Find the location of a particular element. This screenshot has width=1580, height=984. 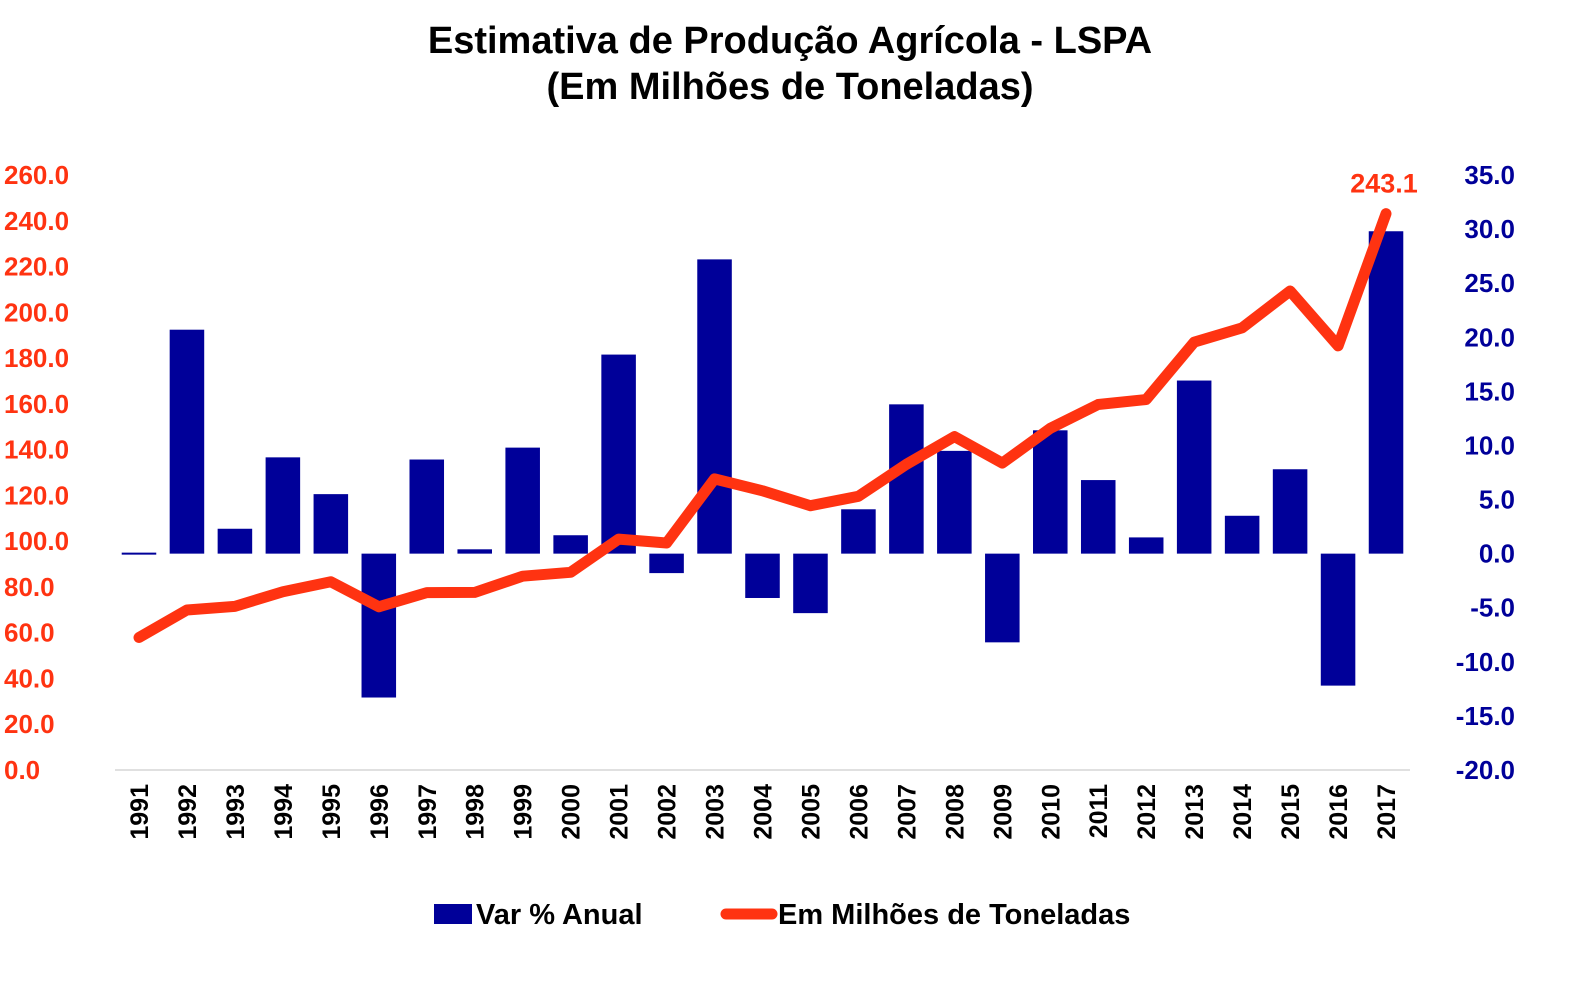

x-tick-label: 2016 is located at coordinates (1339, 812).